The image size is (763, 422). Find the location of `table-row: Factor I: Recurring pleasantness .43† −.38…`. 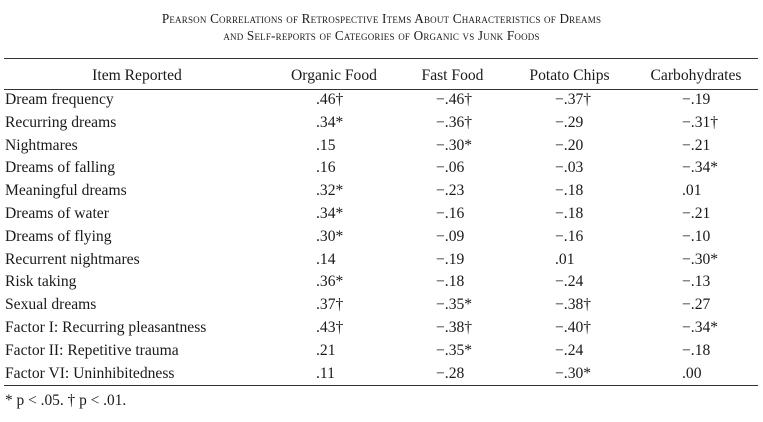

table-row: Factor I: Recurring pleasantness .43† −.38… is located at coordinates (382, 328).